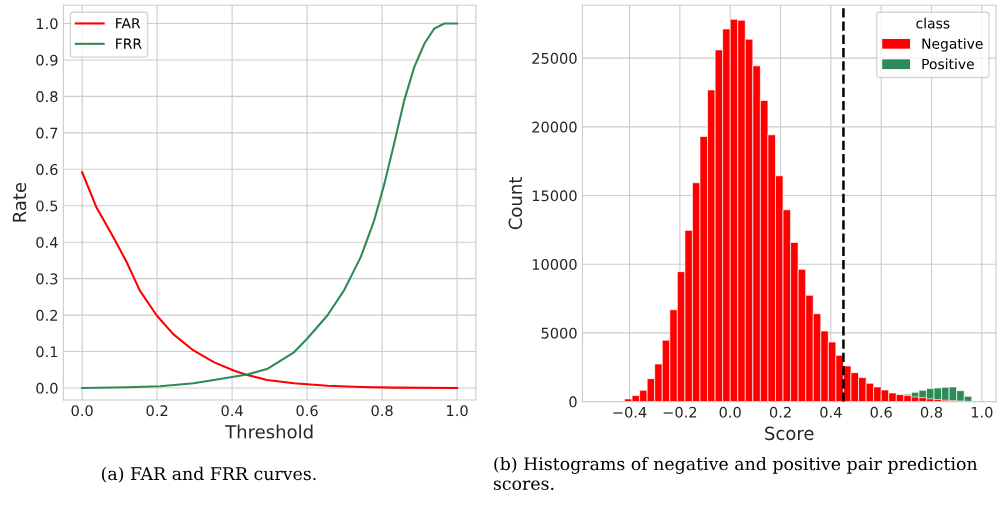  I want to click on legend-label: FAR, so click(128, 23).